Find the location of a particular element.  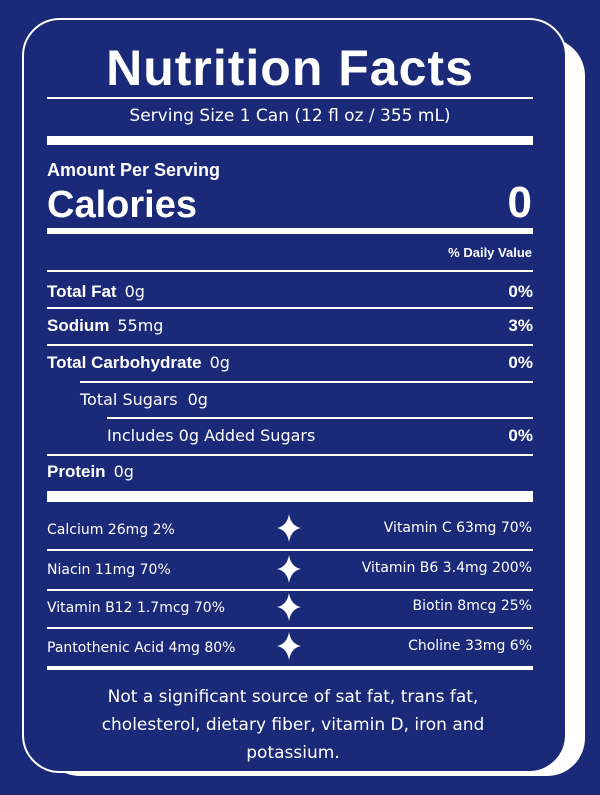

calories-label: Calories is located at coordinates (122, 205).